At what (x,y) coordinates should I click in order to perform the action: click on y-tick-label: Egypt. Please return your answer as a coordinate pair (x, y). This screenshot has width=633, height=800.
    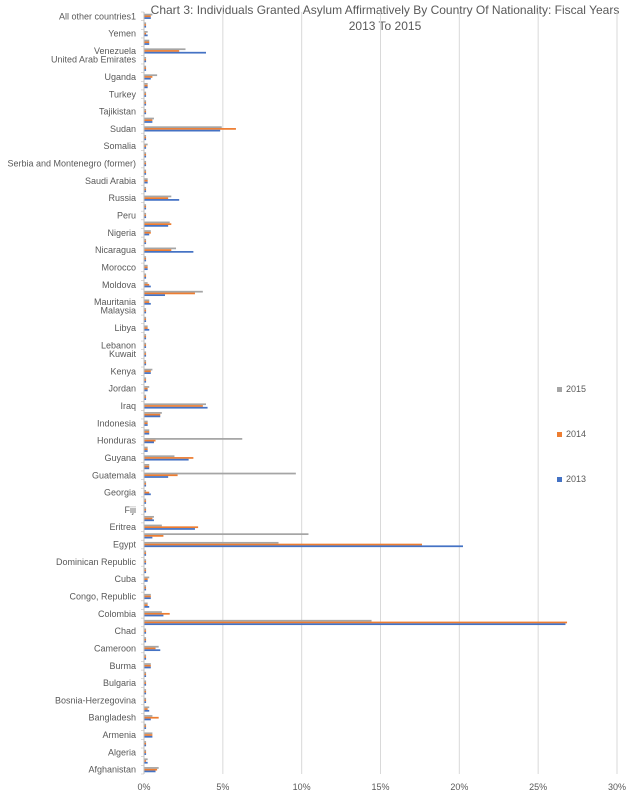
    Looking at the image, I should click on (125, 545).